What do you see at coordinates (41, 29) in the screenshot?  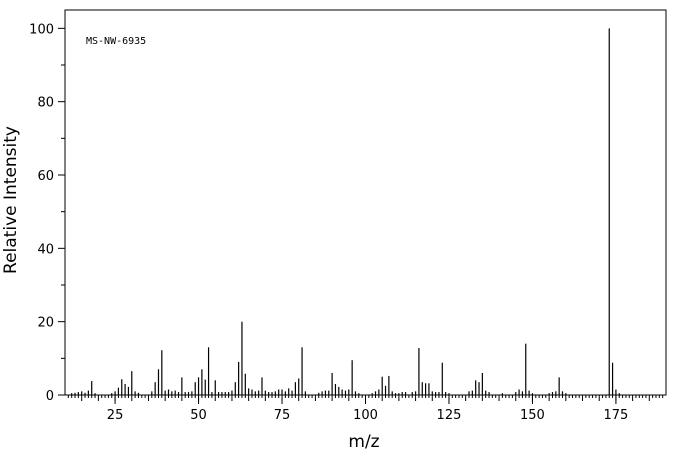 I see `y-tick-label: 100` at bounding box center [41, 29].